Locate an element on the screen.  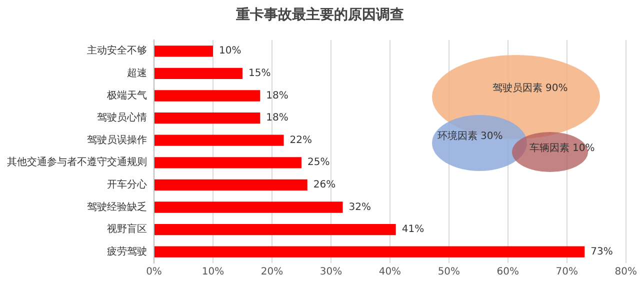
annotation: 环境因素 30% is located at coordinates (470, 136).